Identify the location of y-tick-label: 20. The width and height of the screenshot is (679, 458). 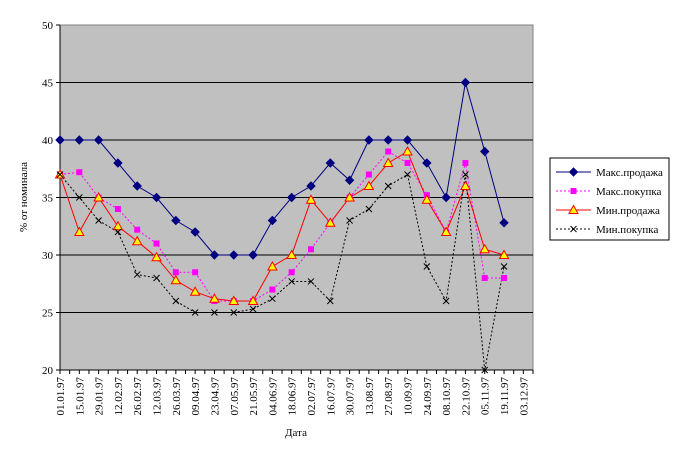
(48, 371).